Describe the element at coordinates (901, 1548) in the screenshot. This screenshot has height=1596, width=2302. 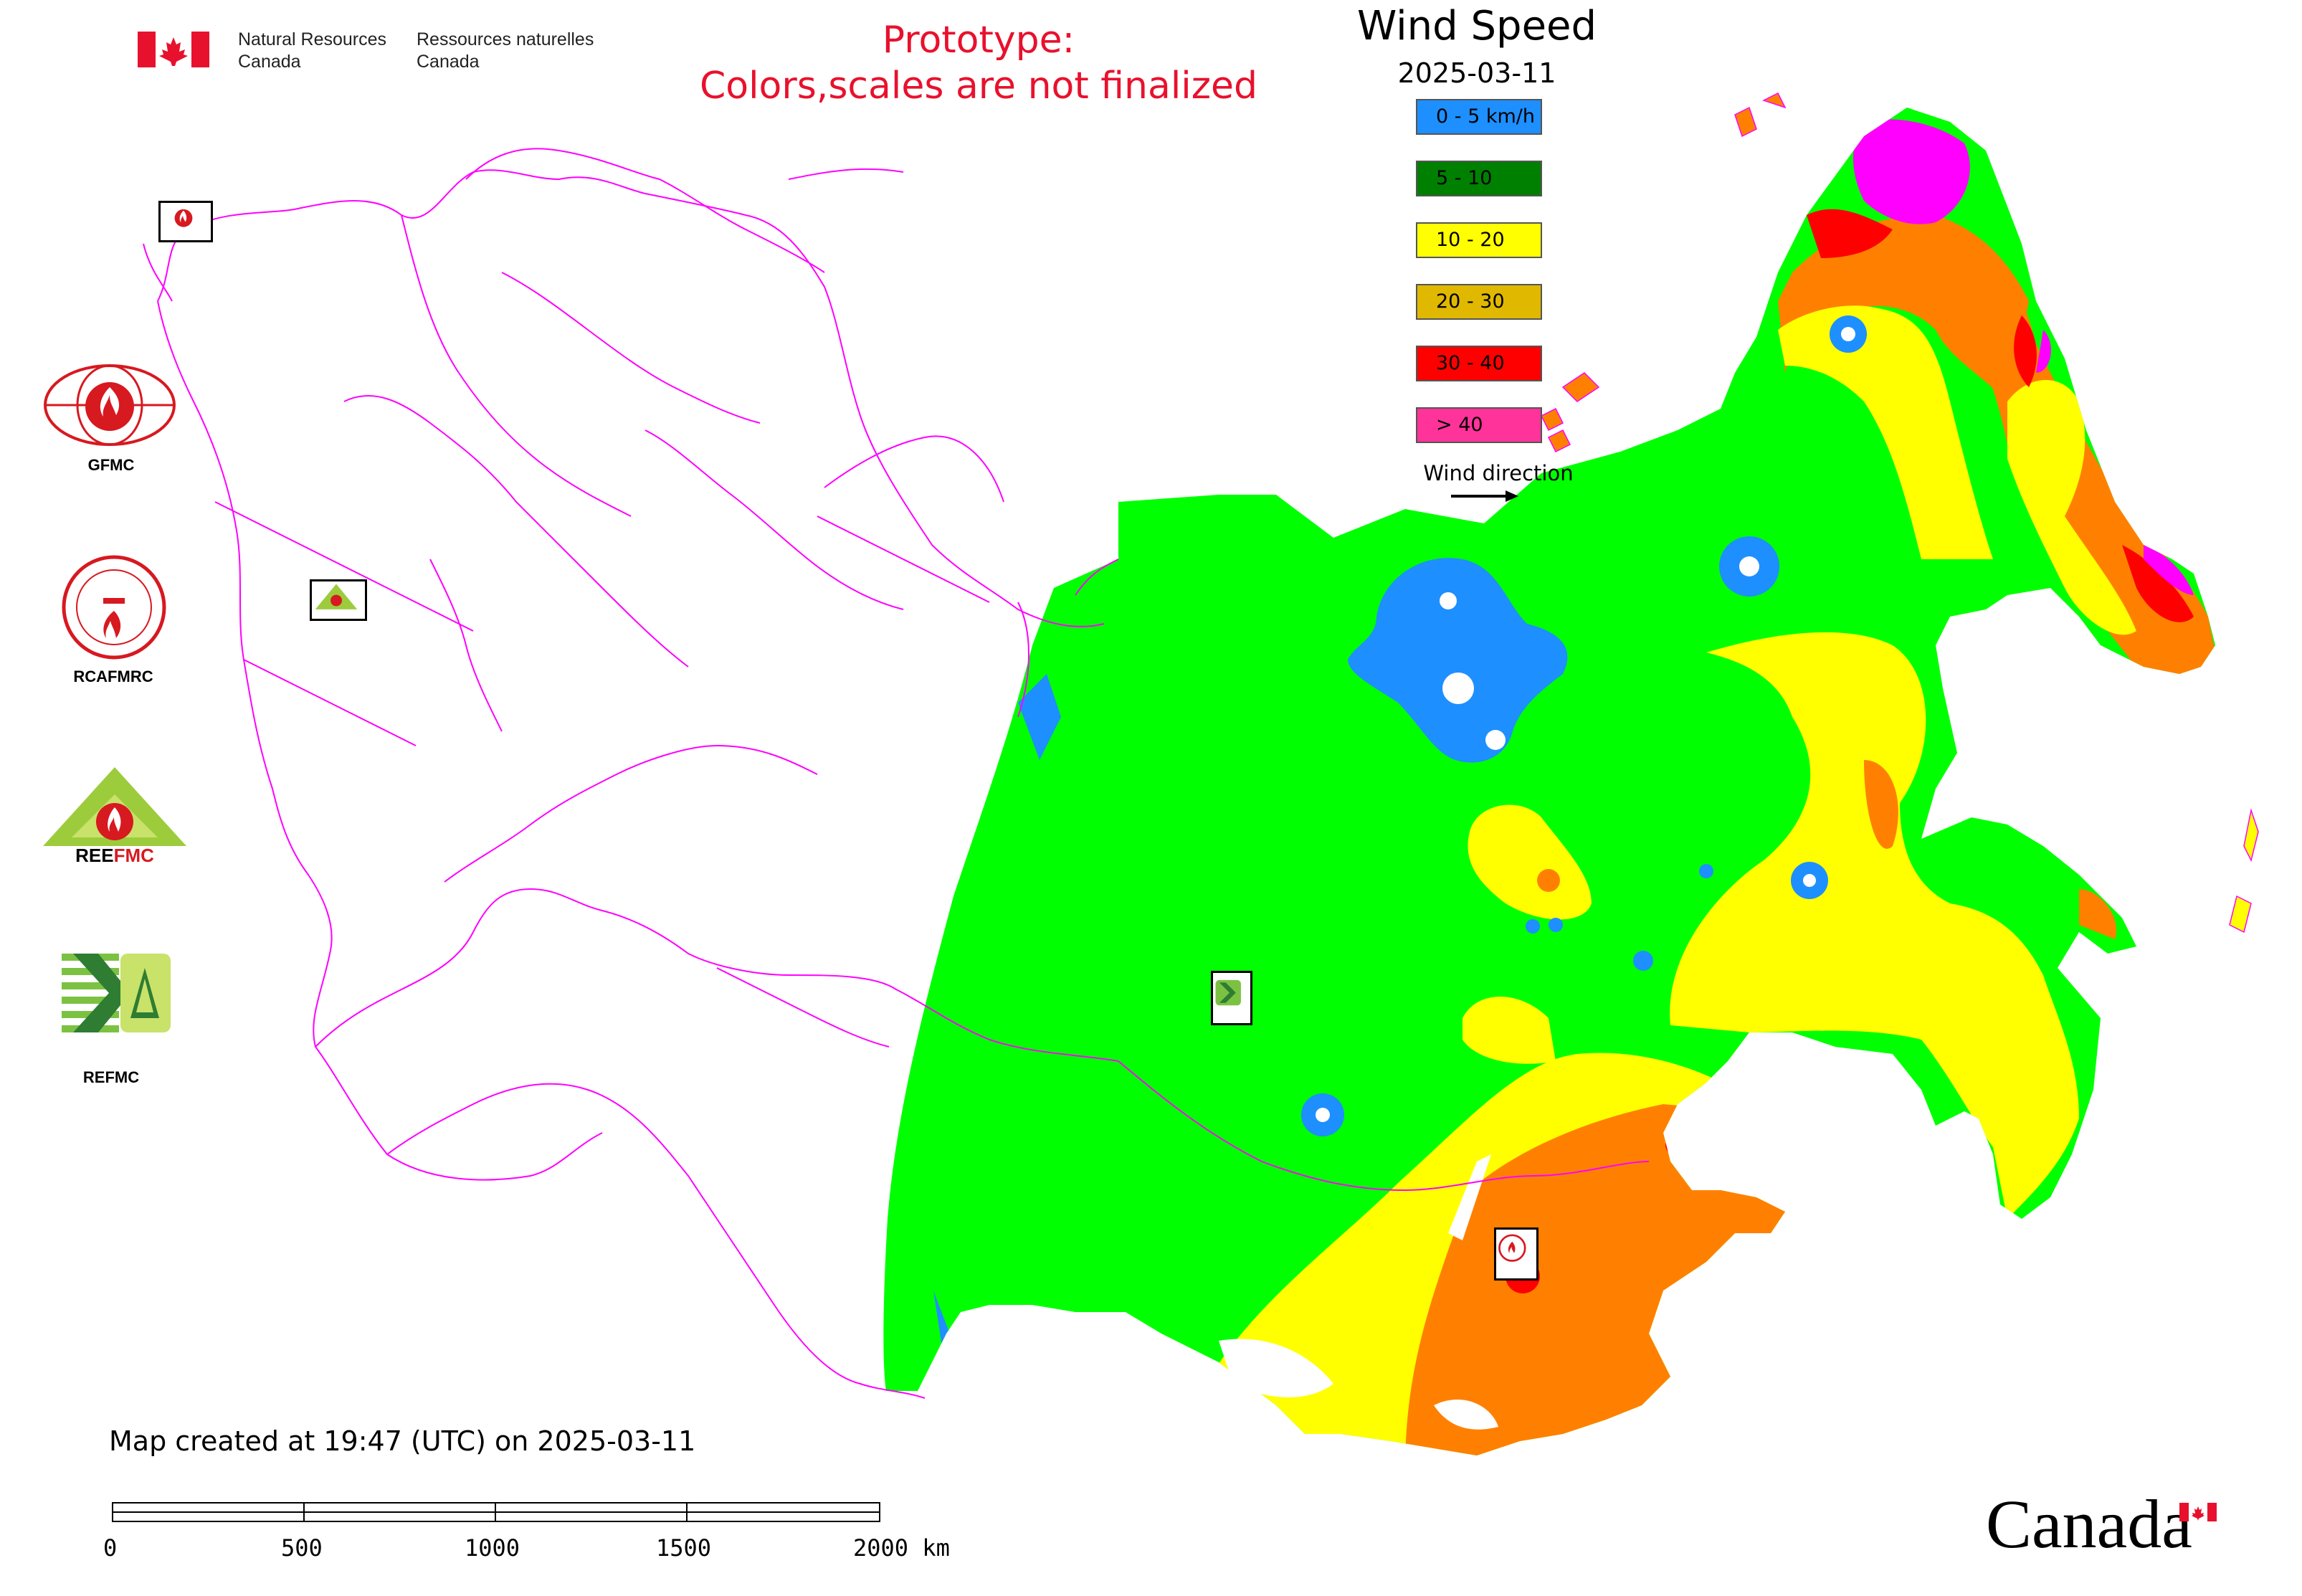
I see `scale-label-2000: 2000 km` at that location.